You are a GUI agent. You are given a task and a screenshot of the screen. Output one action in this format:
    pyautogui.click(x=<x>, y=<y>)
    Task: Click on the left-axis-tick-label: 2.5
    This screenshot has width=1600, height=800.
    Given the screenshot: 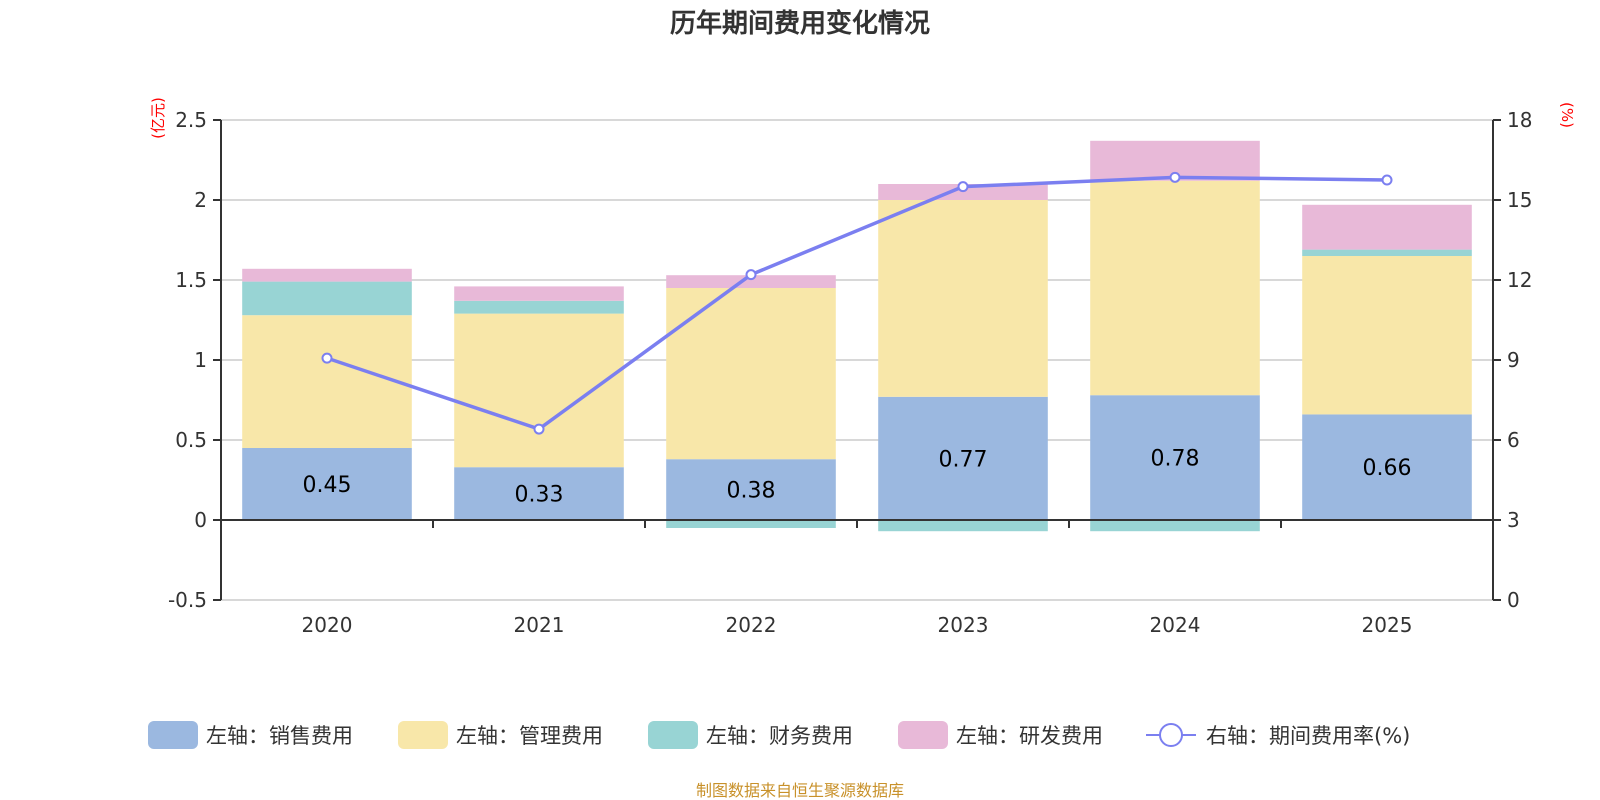 What is the action you would take?
    pyautogui.click(x=191, y=120)
    